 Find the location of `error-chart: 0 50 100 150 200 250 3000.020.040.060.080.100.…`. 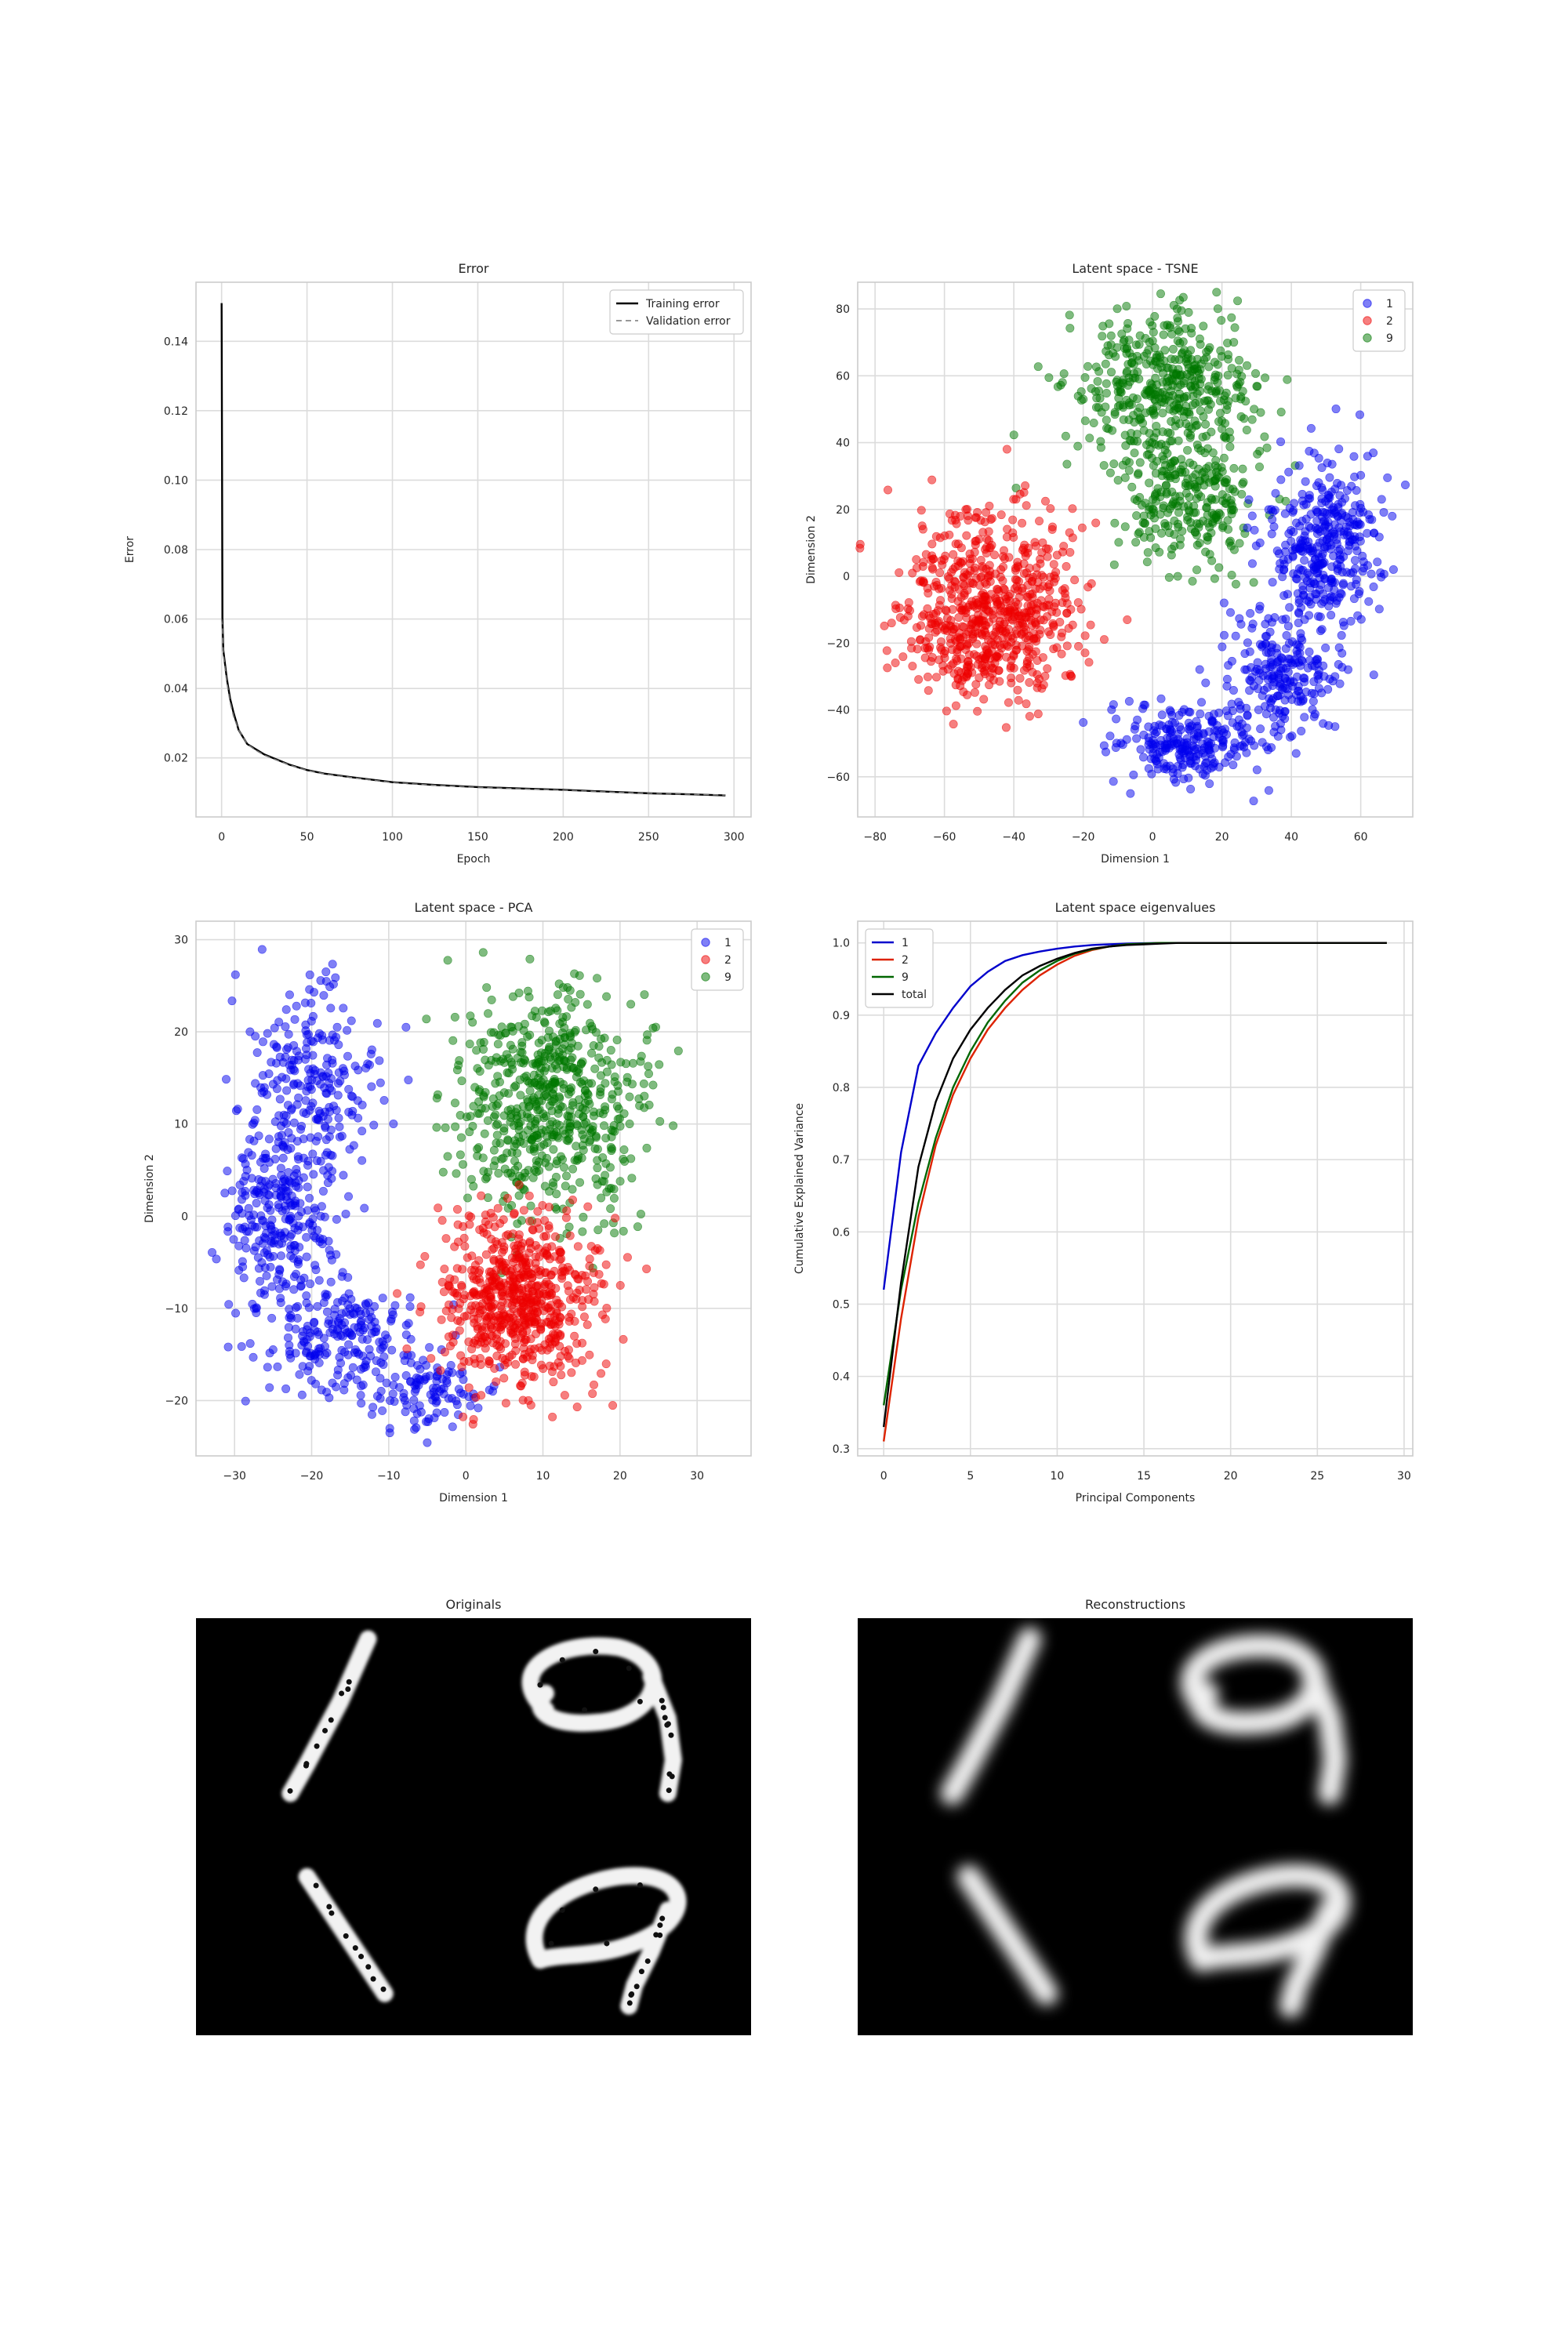

error-chart: 0 50 100 150 200 250 3000.020.040.060.080.100.… is located at coordinates (438, 563).